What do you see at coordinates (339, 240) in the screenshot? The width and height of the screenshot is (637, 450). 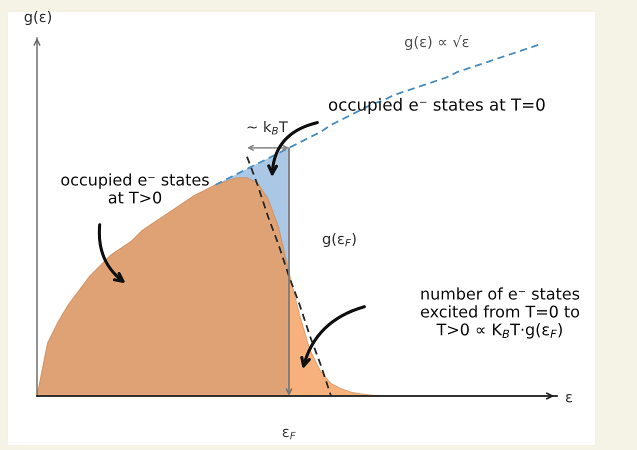 I see `annotation: g(ε$_{F}$)` at bounding box center [339, 240].